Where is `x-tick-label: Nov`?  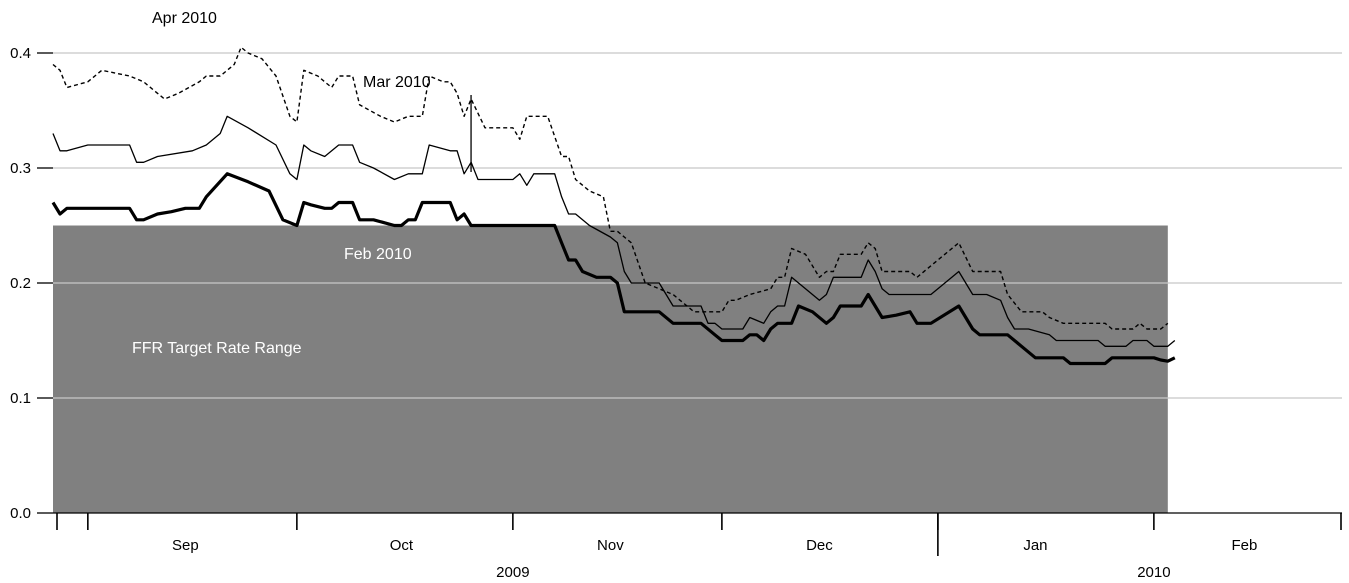
x-tick-label: Nov is located at coordinates (610, 545).